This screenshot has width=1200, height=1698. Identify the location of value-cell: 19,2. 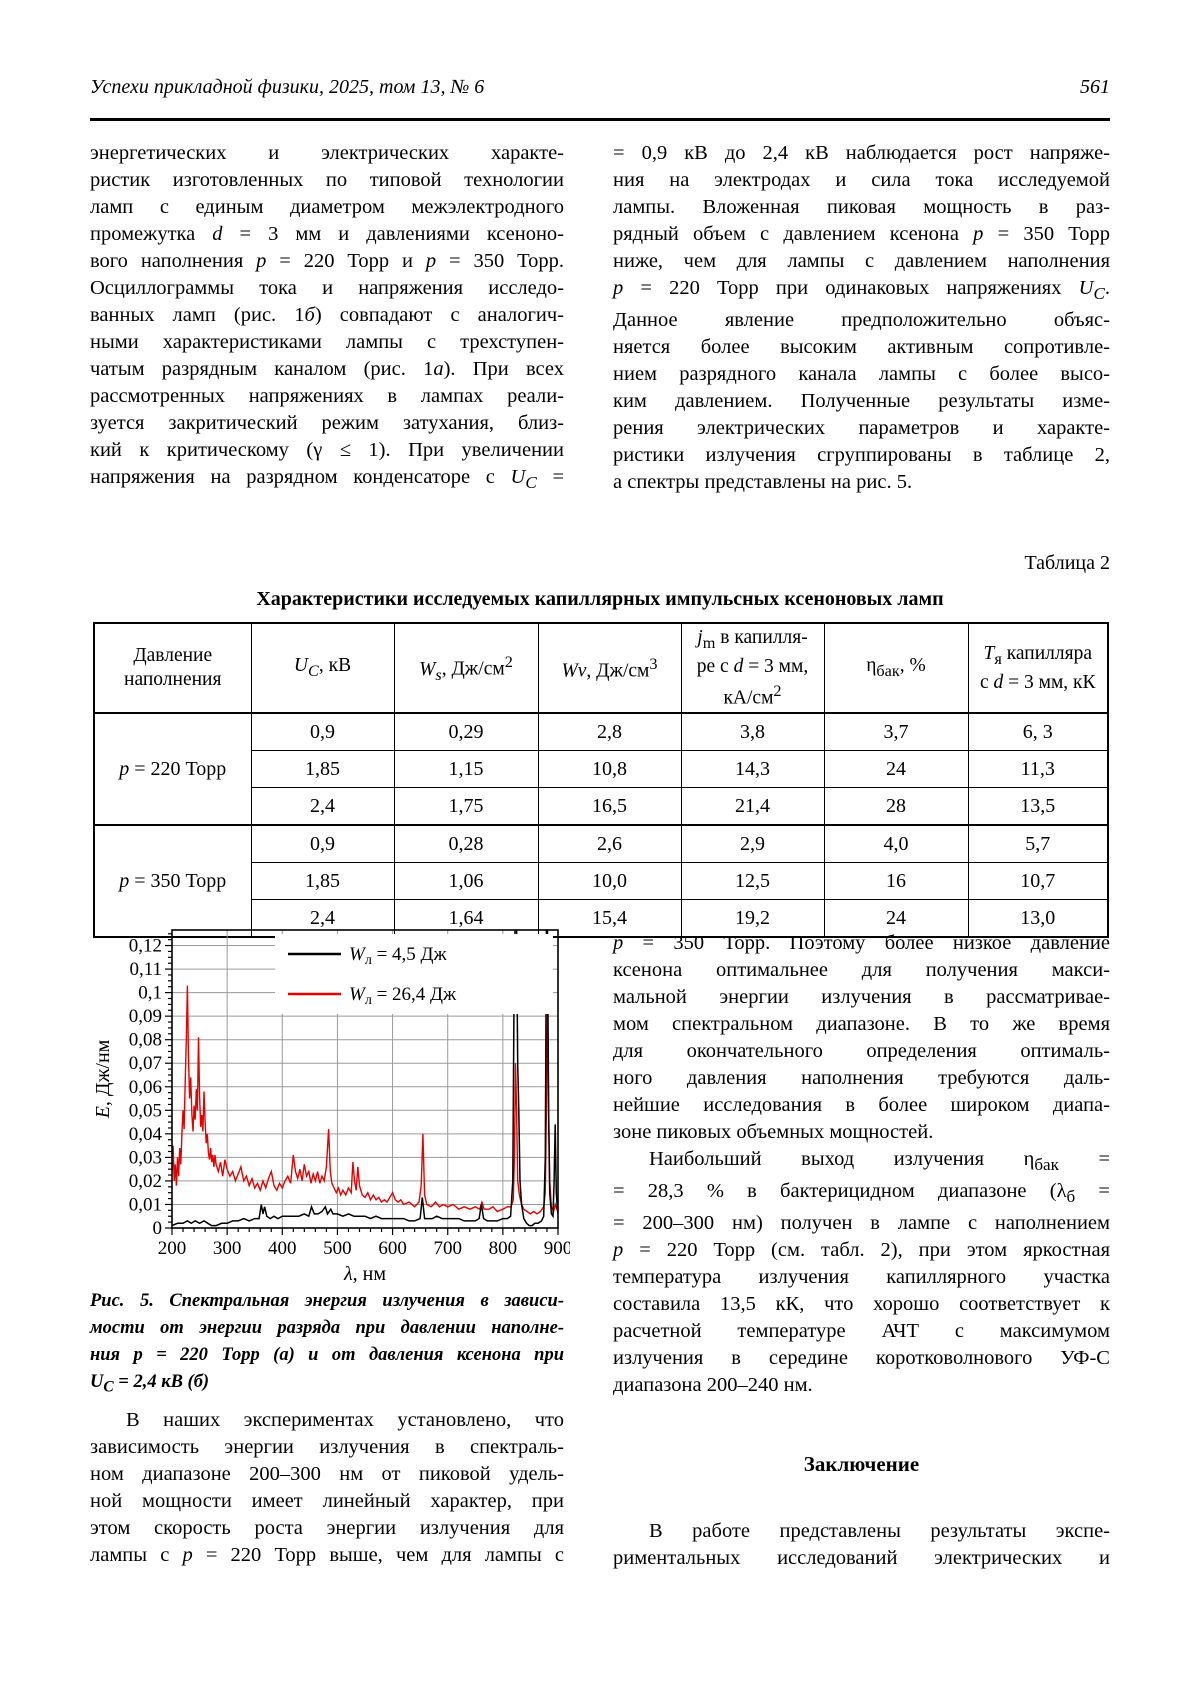
(752, 918).